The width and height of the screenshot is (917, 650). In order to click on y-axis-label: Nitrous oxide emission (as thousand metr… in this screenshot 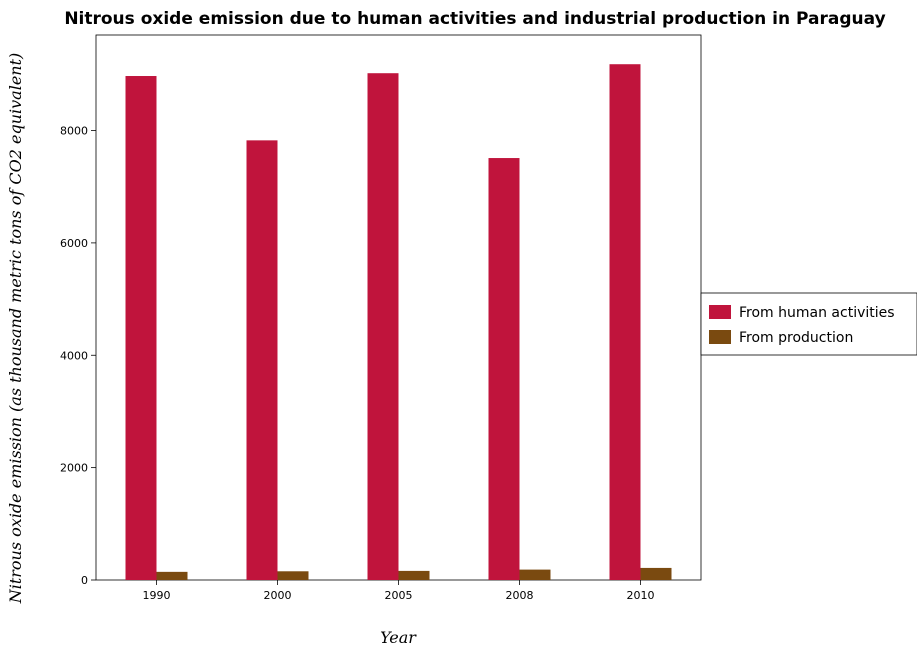, I will do `click(15, 329)`.